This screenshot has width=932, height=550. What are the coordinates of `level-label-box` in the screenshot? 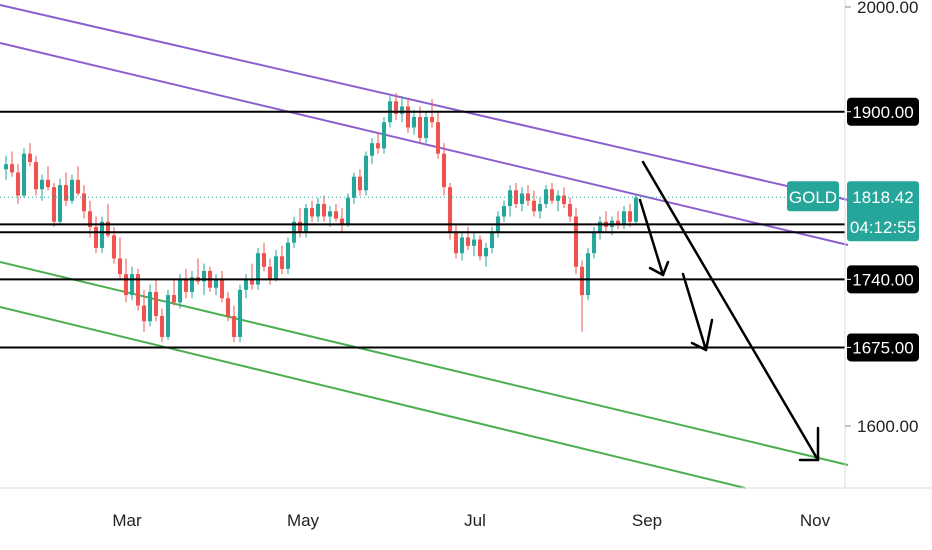 It's located at (883, 347).